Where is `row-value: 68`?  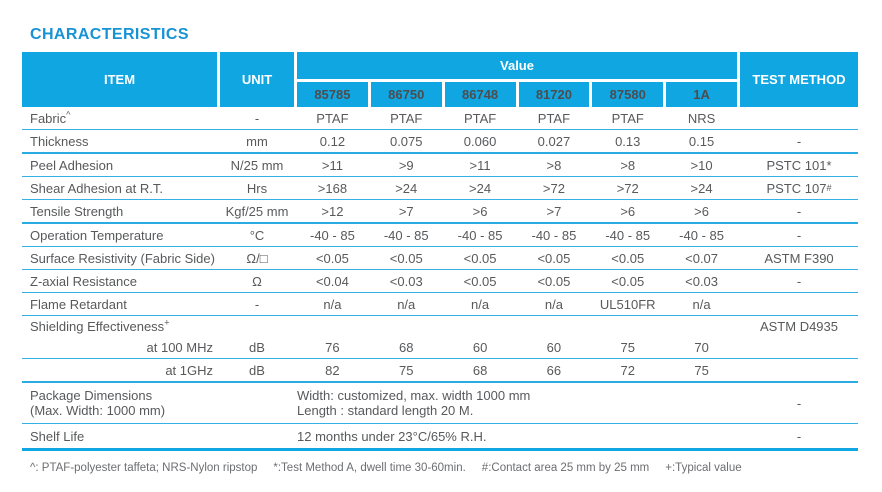 row-value: 68 is located at coordinates (406, 347).